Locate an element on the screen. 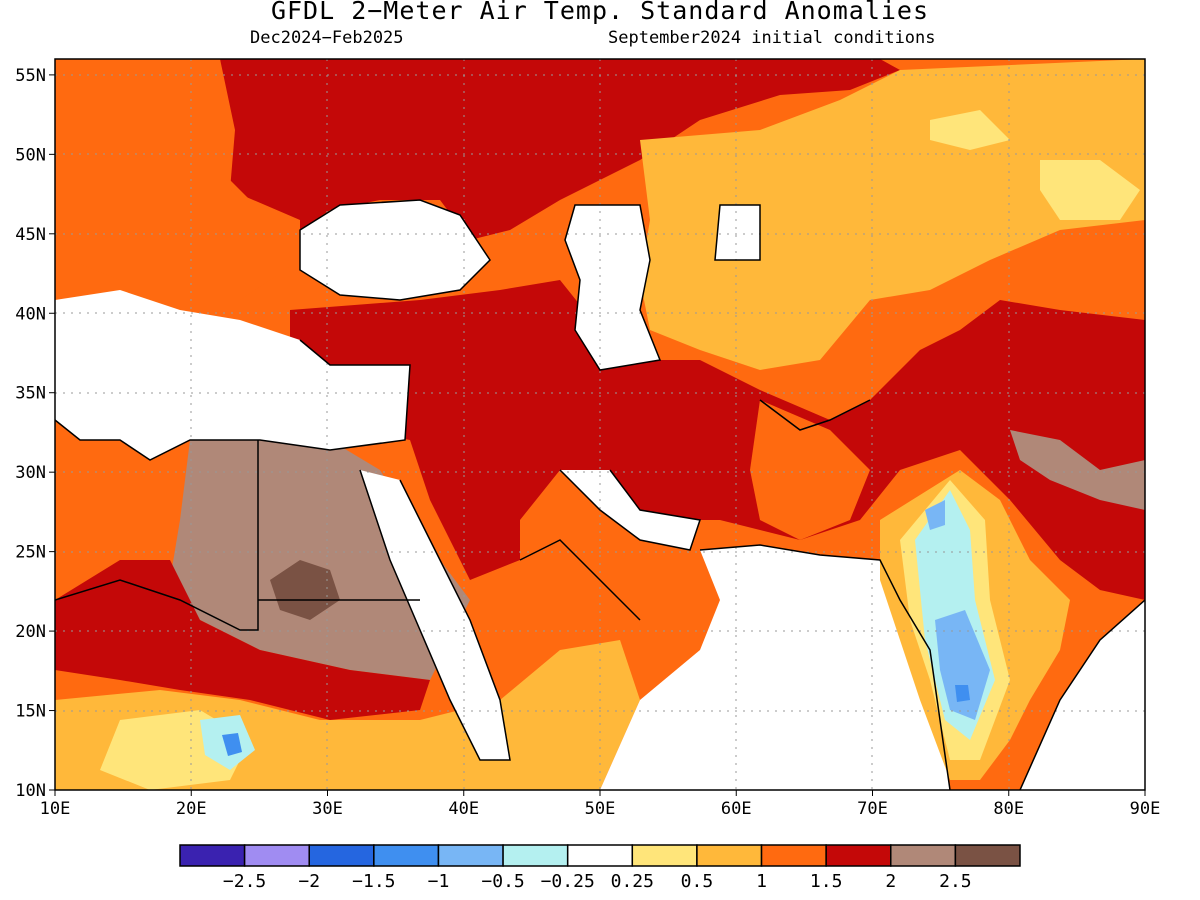 The height and width of the screenshot is (900, 1200). y-tick-label: 55N is located at coordinates (30, 76).